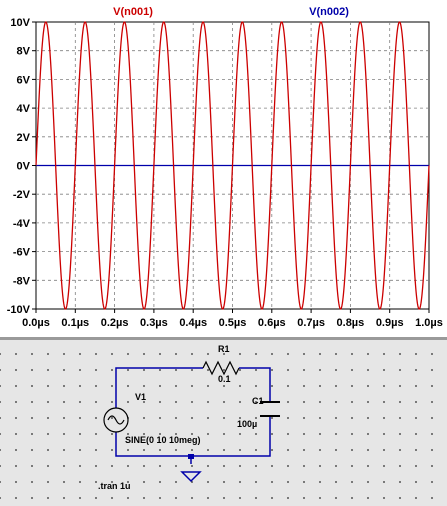 This screenshot has height=506, width=447. Describe the element at coordinates (223, 338) in the screenshot. I see `pane-divider` at that location.